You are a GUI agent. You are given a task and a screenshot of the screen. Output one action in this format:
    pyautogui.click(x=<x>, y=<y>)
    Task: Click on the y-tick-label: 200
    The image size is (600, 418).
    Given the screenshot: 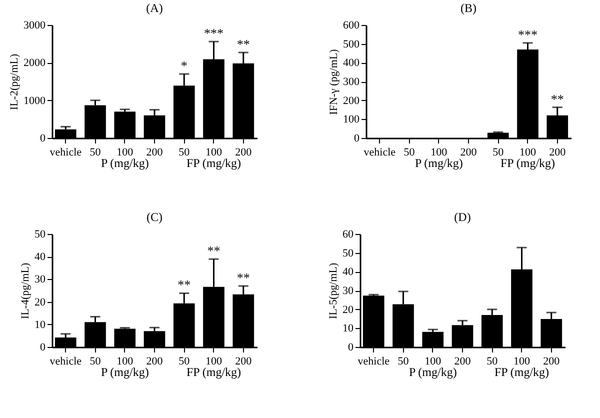 What is the action you would take?
    pyautogui.click(x=351, y=100)
    